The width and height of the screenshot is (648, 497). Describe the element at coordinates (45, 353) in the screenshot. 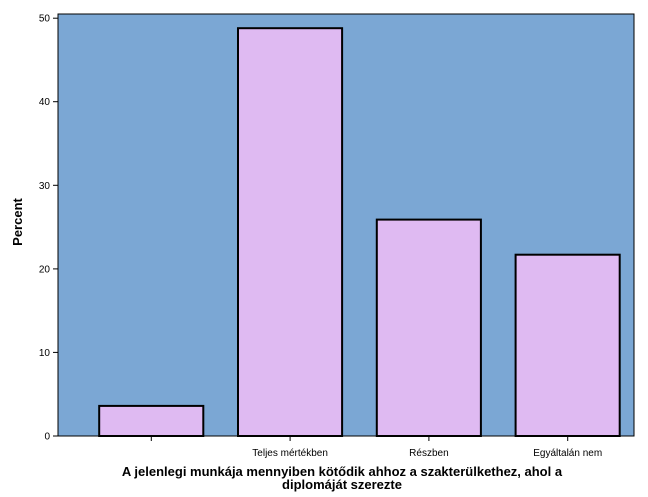

I see `y-tick-label-1: 10` at that location.